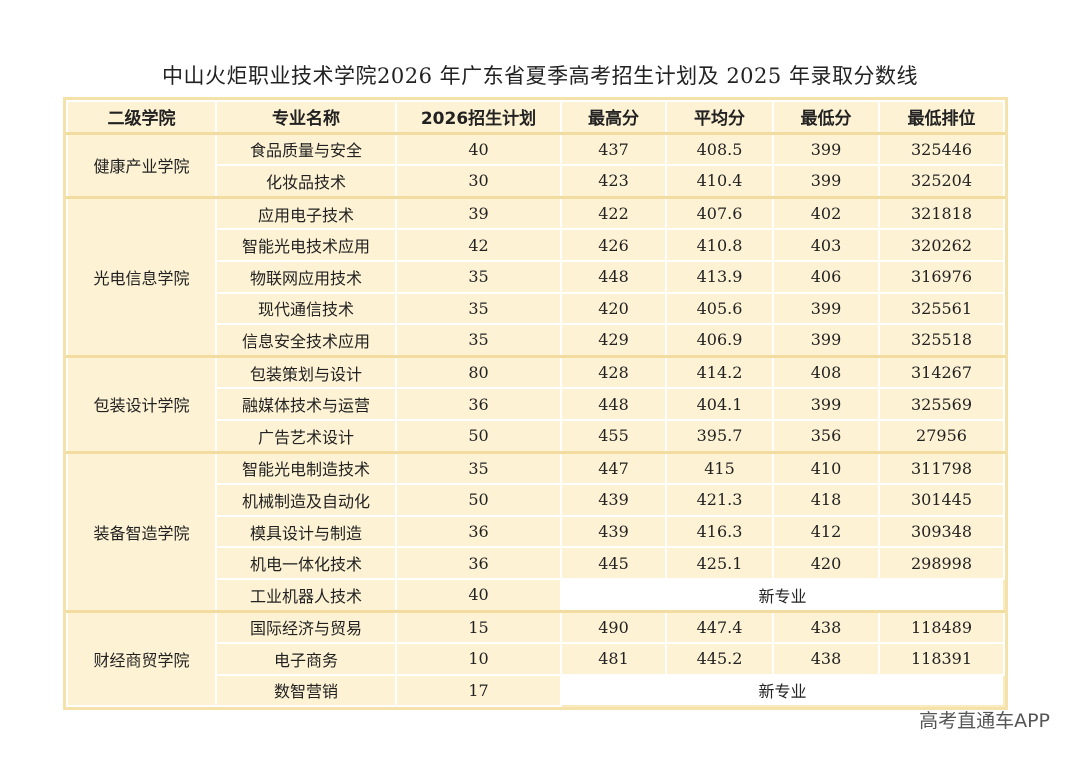 The image size is (1080, 759). Describe the element at coordinates (141, 117) in the screenshot. I see `header-cell: 二级学院` at that location.